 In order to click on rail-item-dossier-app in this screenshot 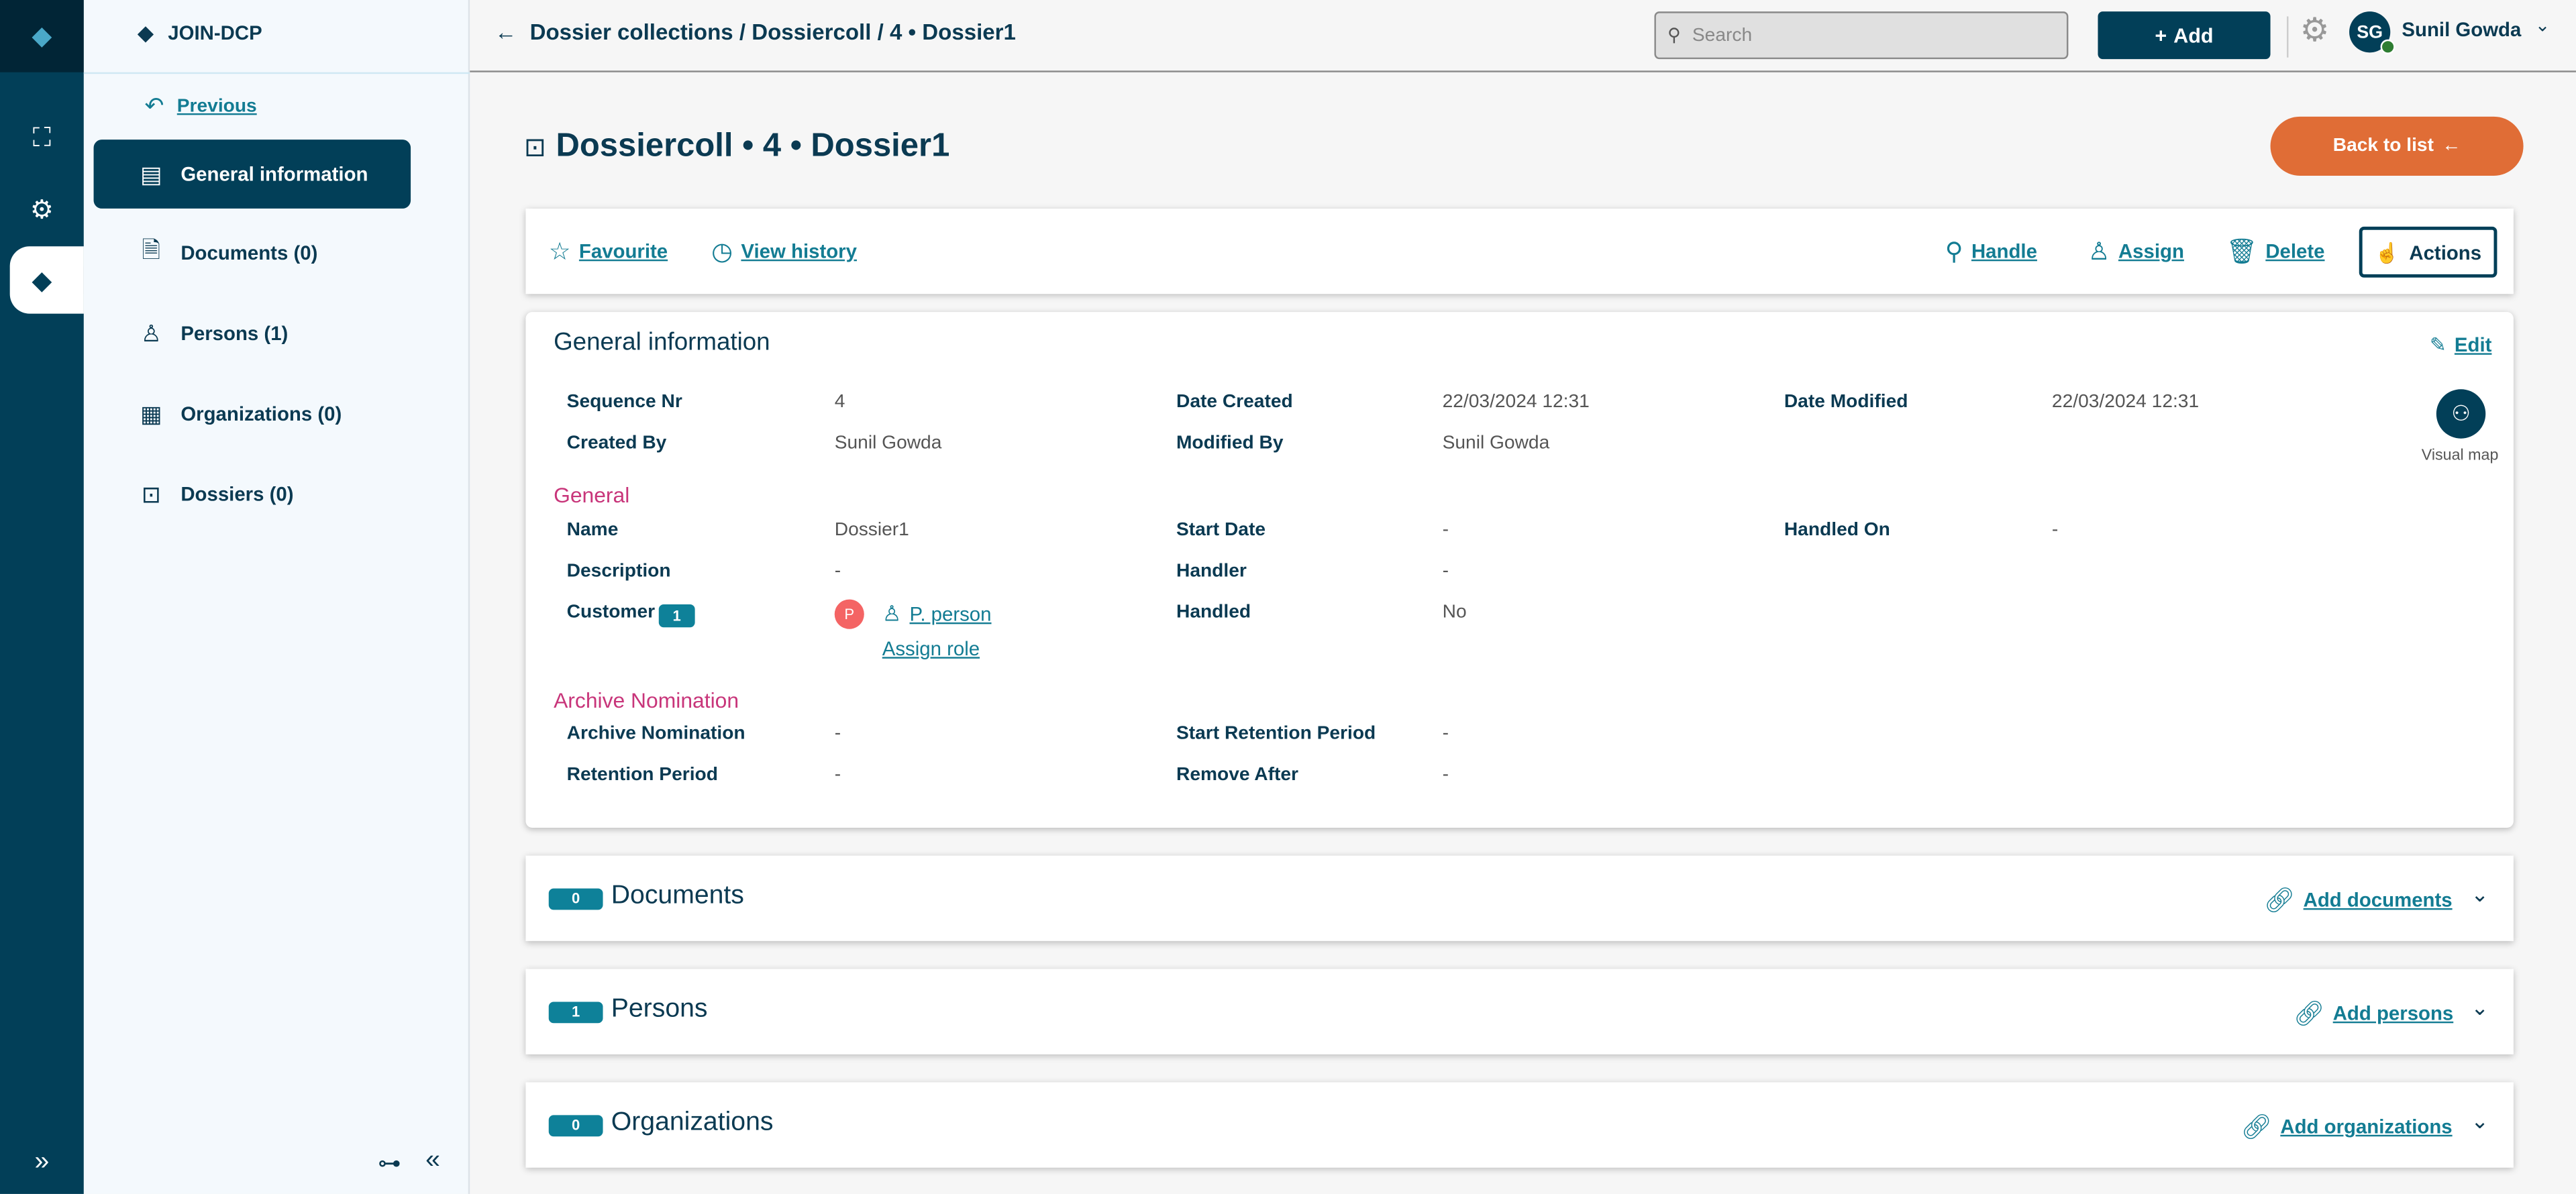, I will do `click(46, 280)`.